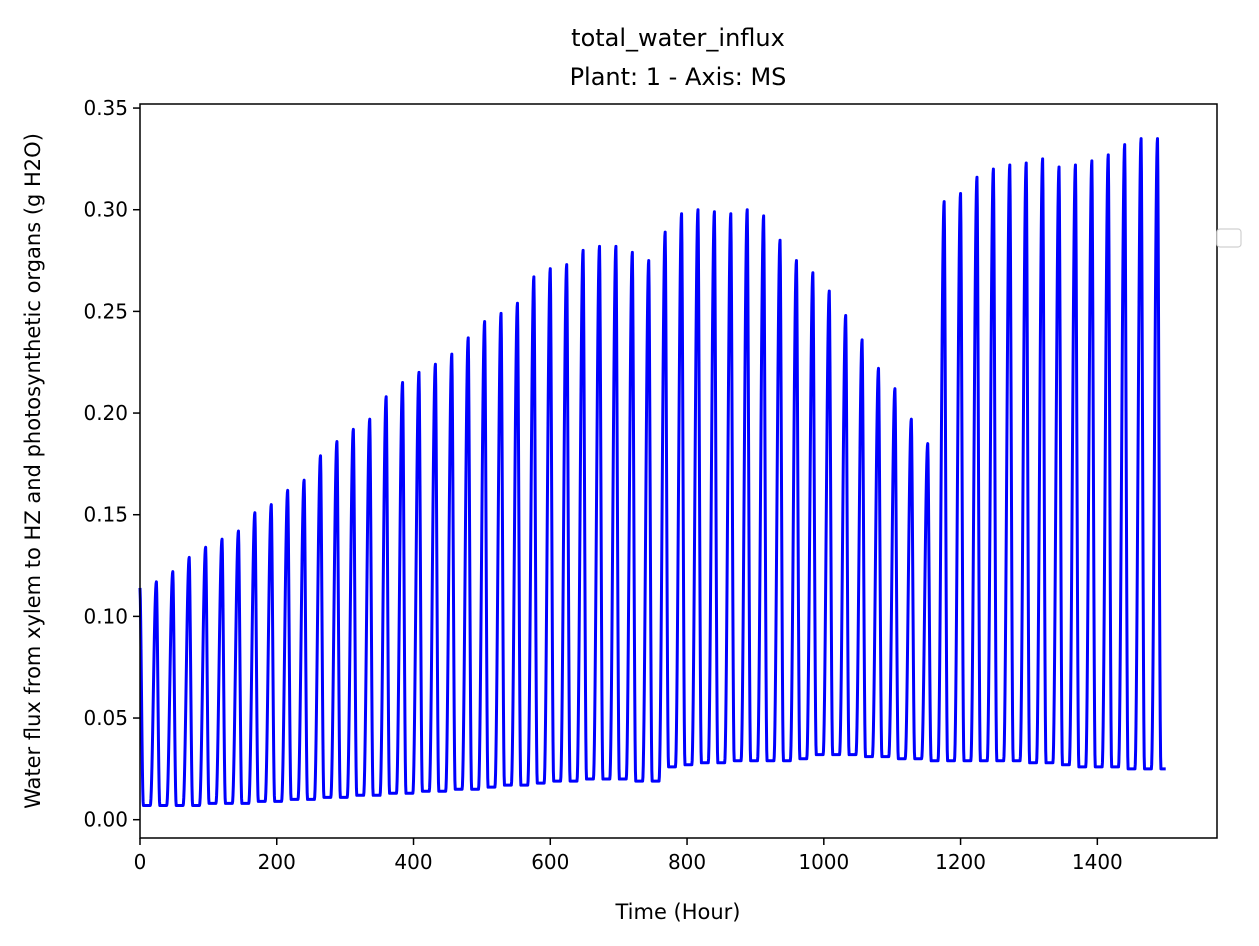 This screenshot has width=1259, height=946. I want to click on x-tick-label: 0, so click(140, 862).